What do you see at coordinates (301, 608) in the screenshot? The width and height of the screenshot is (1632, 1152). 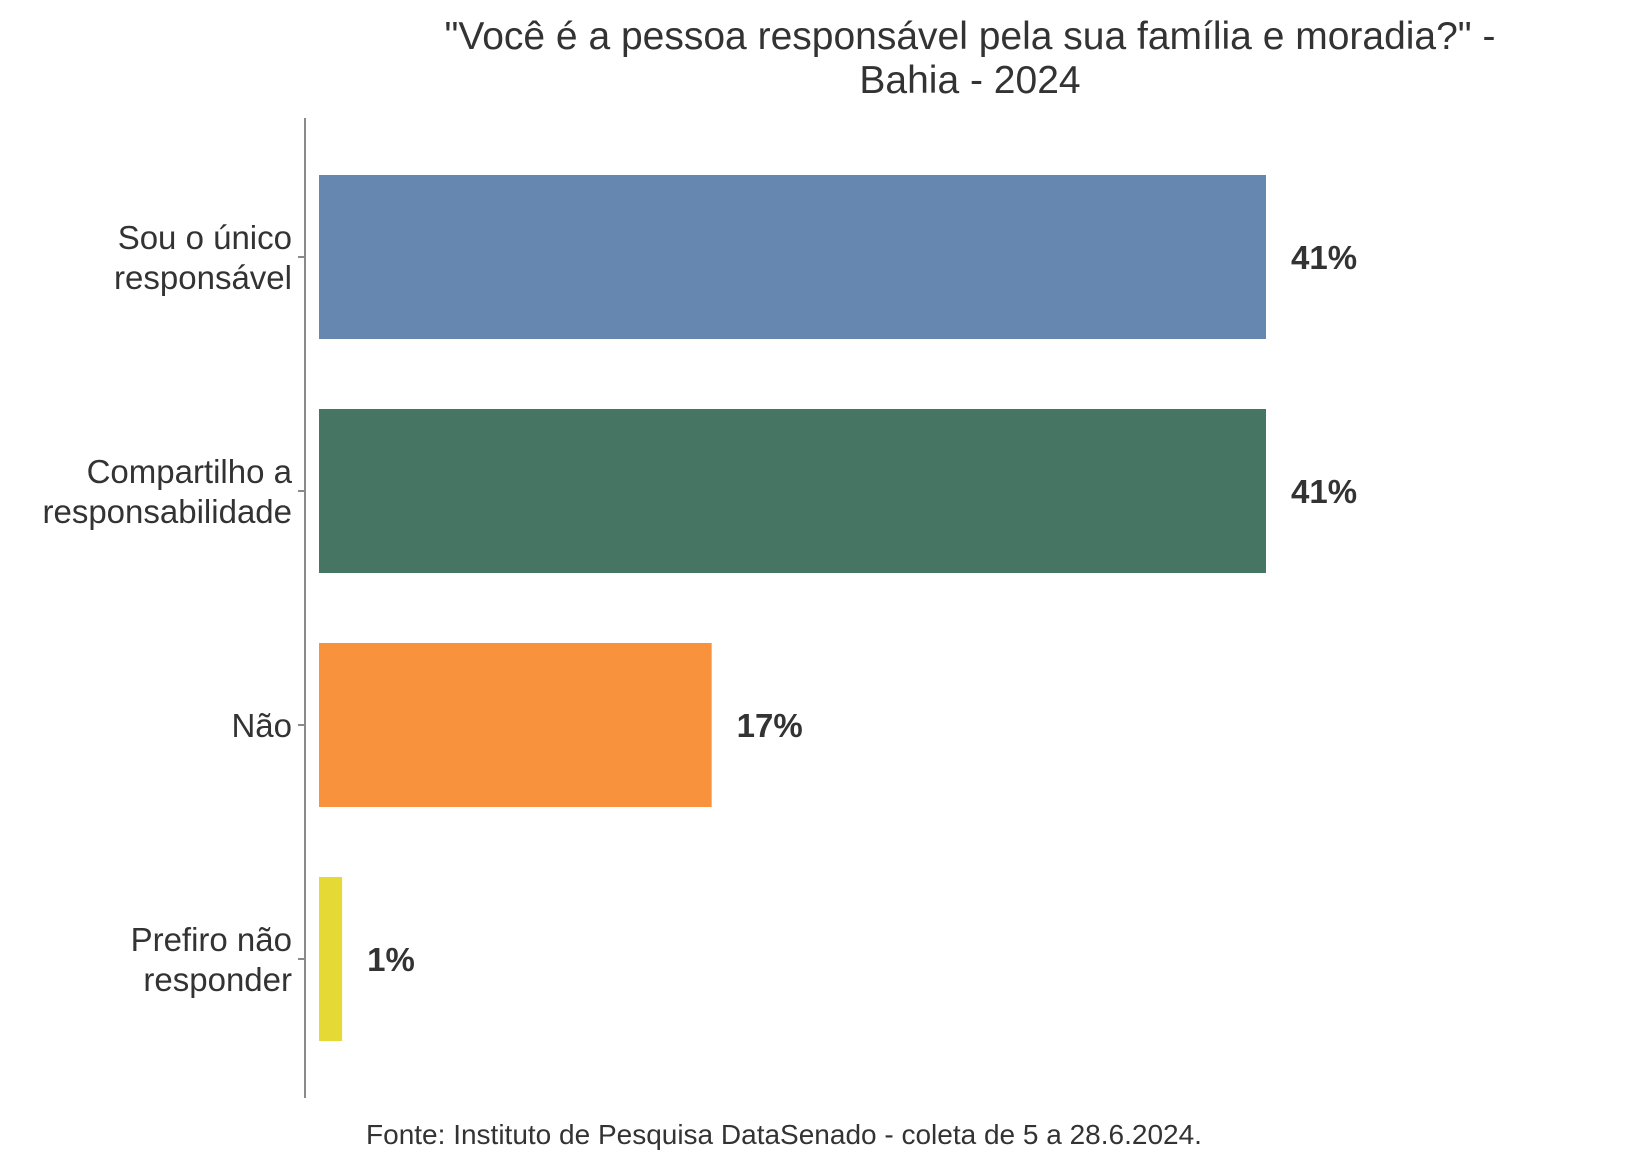 I see `y-axis-ticks` at bounding box center [301, 608].